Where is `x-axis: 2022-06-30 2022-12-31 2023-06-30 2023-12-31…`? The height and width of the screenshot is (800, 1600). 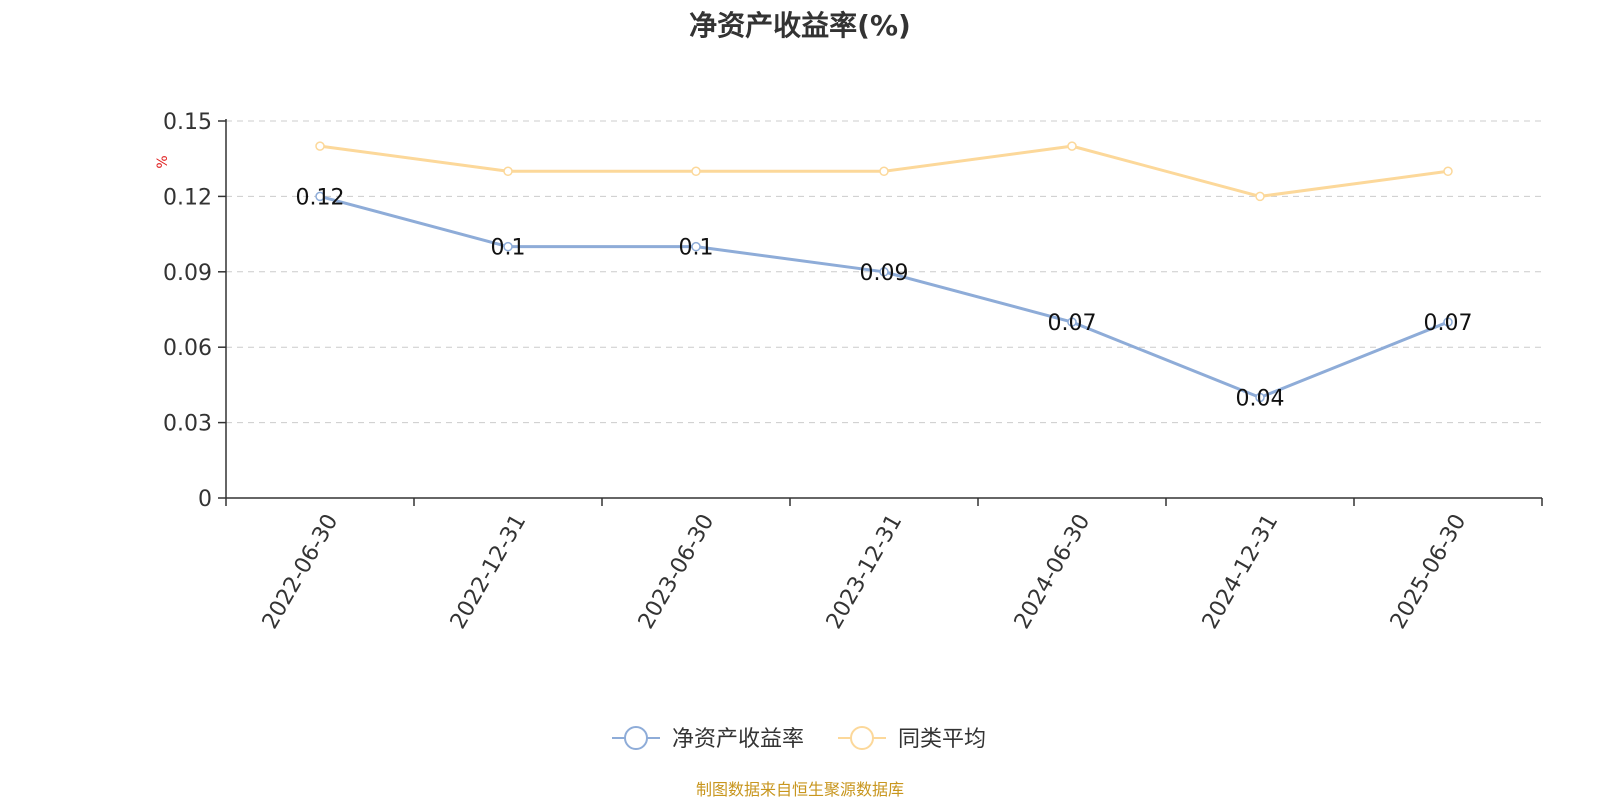
x-axis: 2022-06-30 2022-12-31 2023-06-30 2023-12-31… is located at coordinates (884, 565).